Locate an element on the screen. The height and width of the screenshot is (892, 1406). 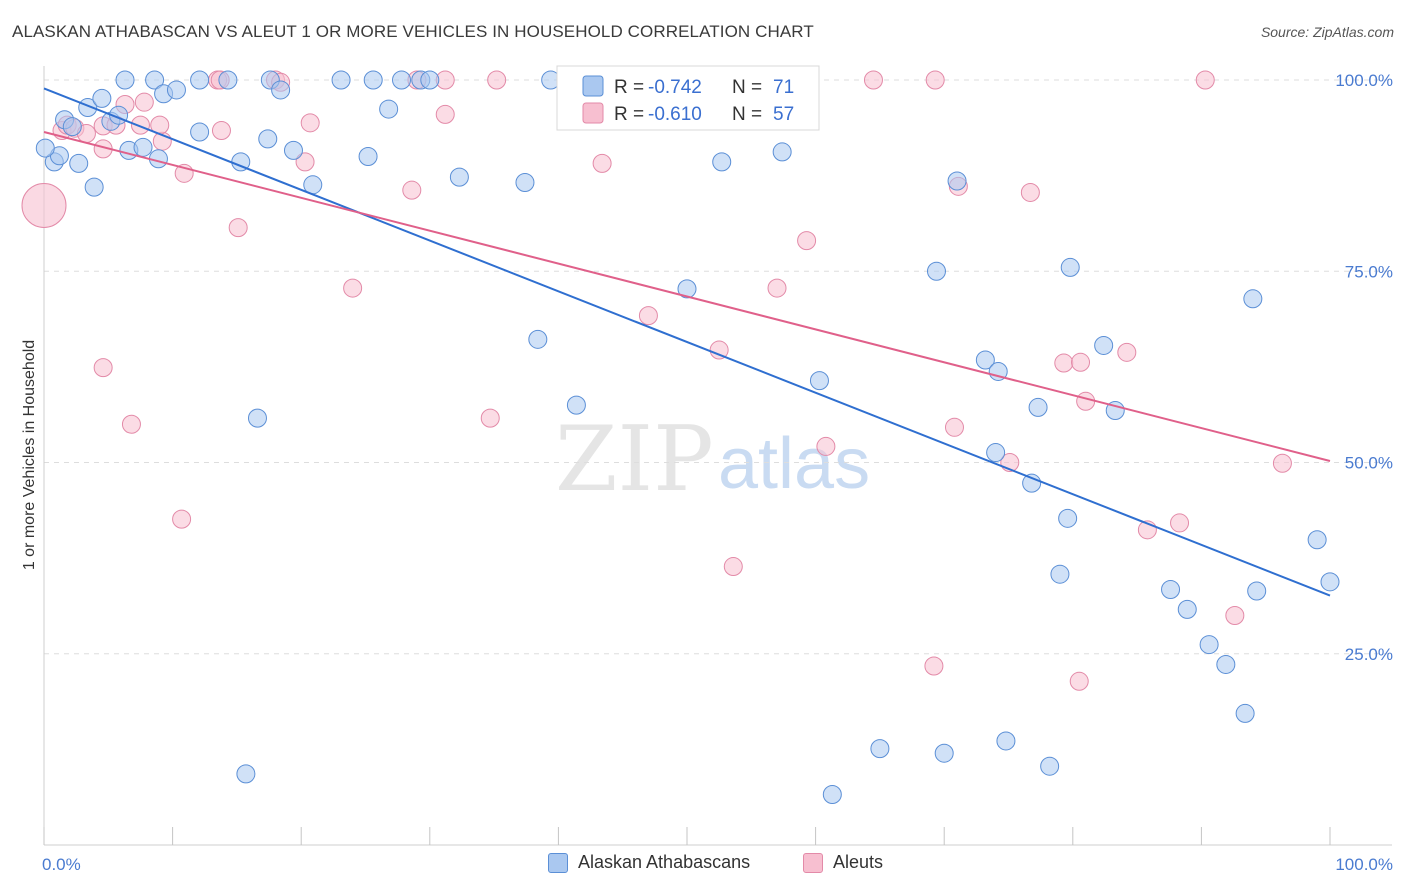
legend-r-value-2: -0.610 is located at coordinates (675, 114).